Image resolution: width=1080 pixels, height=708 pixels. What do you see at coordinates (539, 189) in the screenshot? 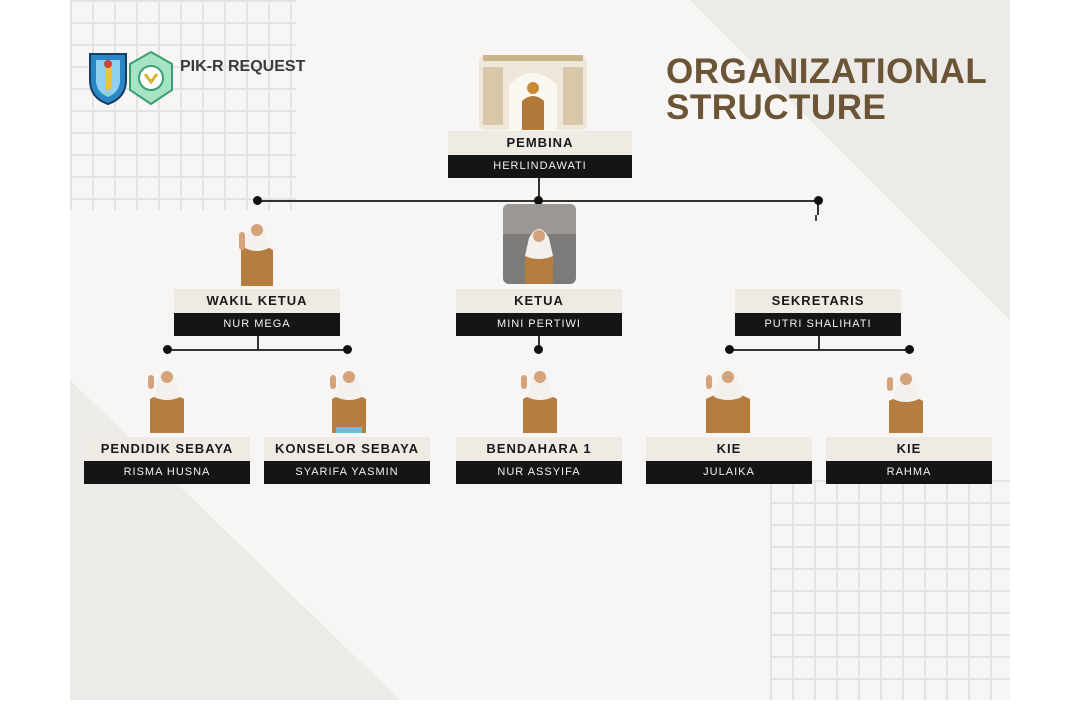
I see `connector-line-pembina-down` at bounding box center [539, 189].